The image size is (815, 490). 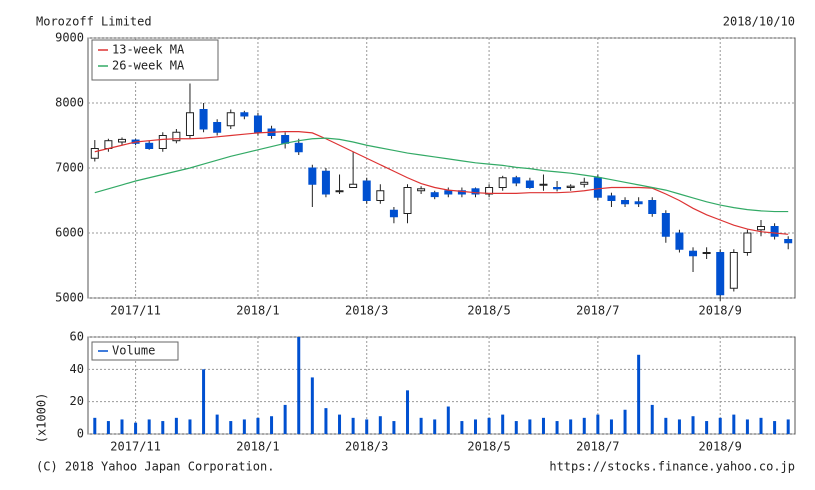 What do you see at coordinates (155, 467) in the screenshot?
I see `copyright: (C) 2018 Yahoo Japan Corporation.` at bounding box center [155, 467].